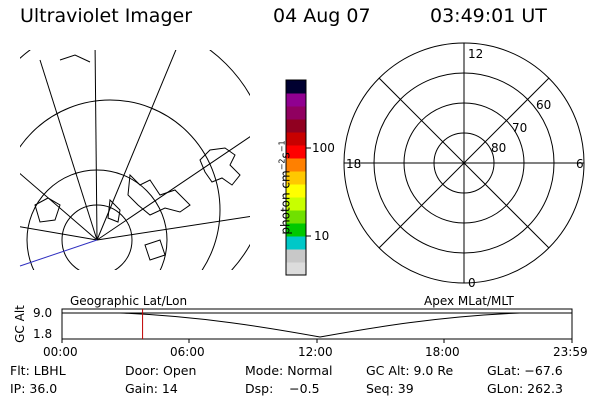  I want to click on date-label: 04 Aug 07, so click(322, 16).